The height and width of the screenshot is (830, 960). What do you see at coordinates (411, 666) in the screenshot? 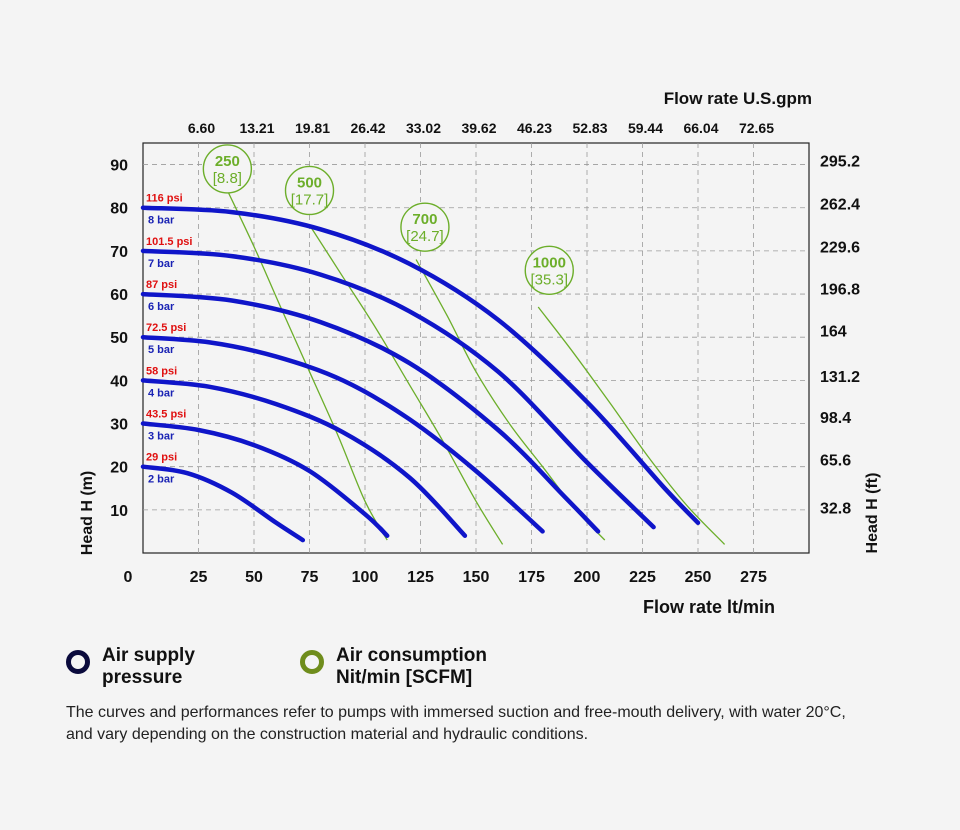
I see `legend-consumption-label: Air consumption Nit/min [SCFM]` at bounding box center [411, 666].